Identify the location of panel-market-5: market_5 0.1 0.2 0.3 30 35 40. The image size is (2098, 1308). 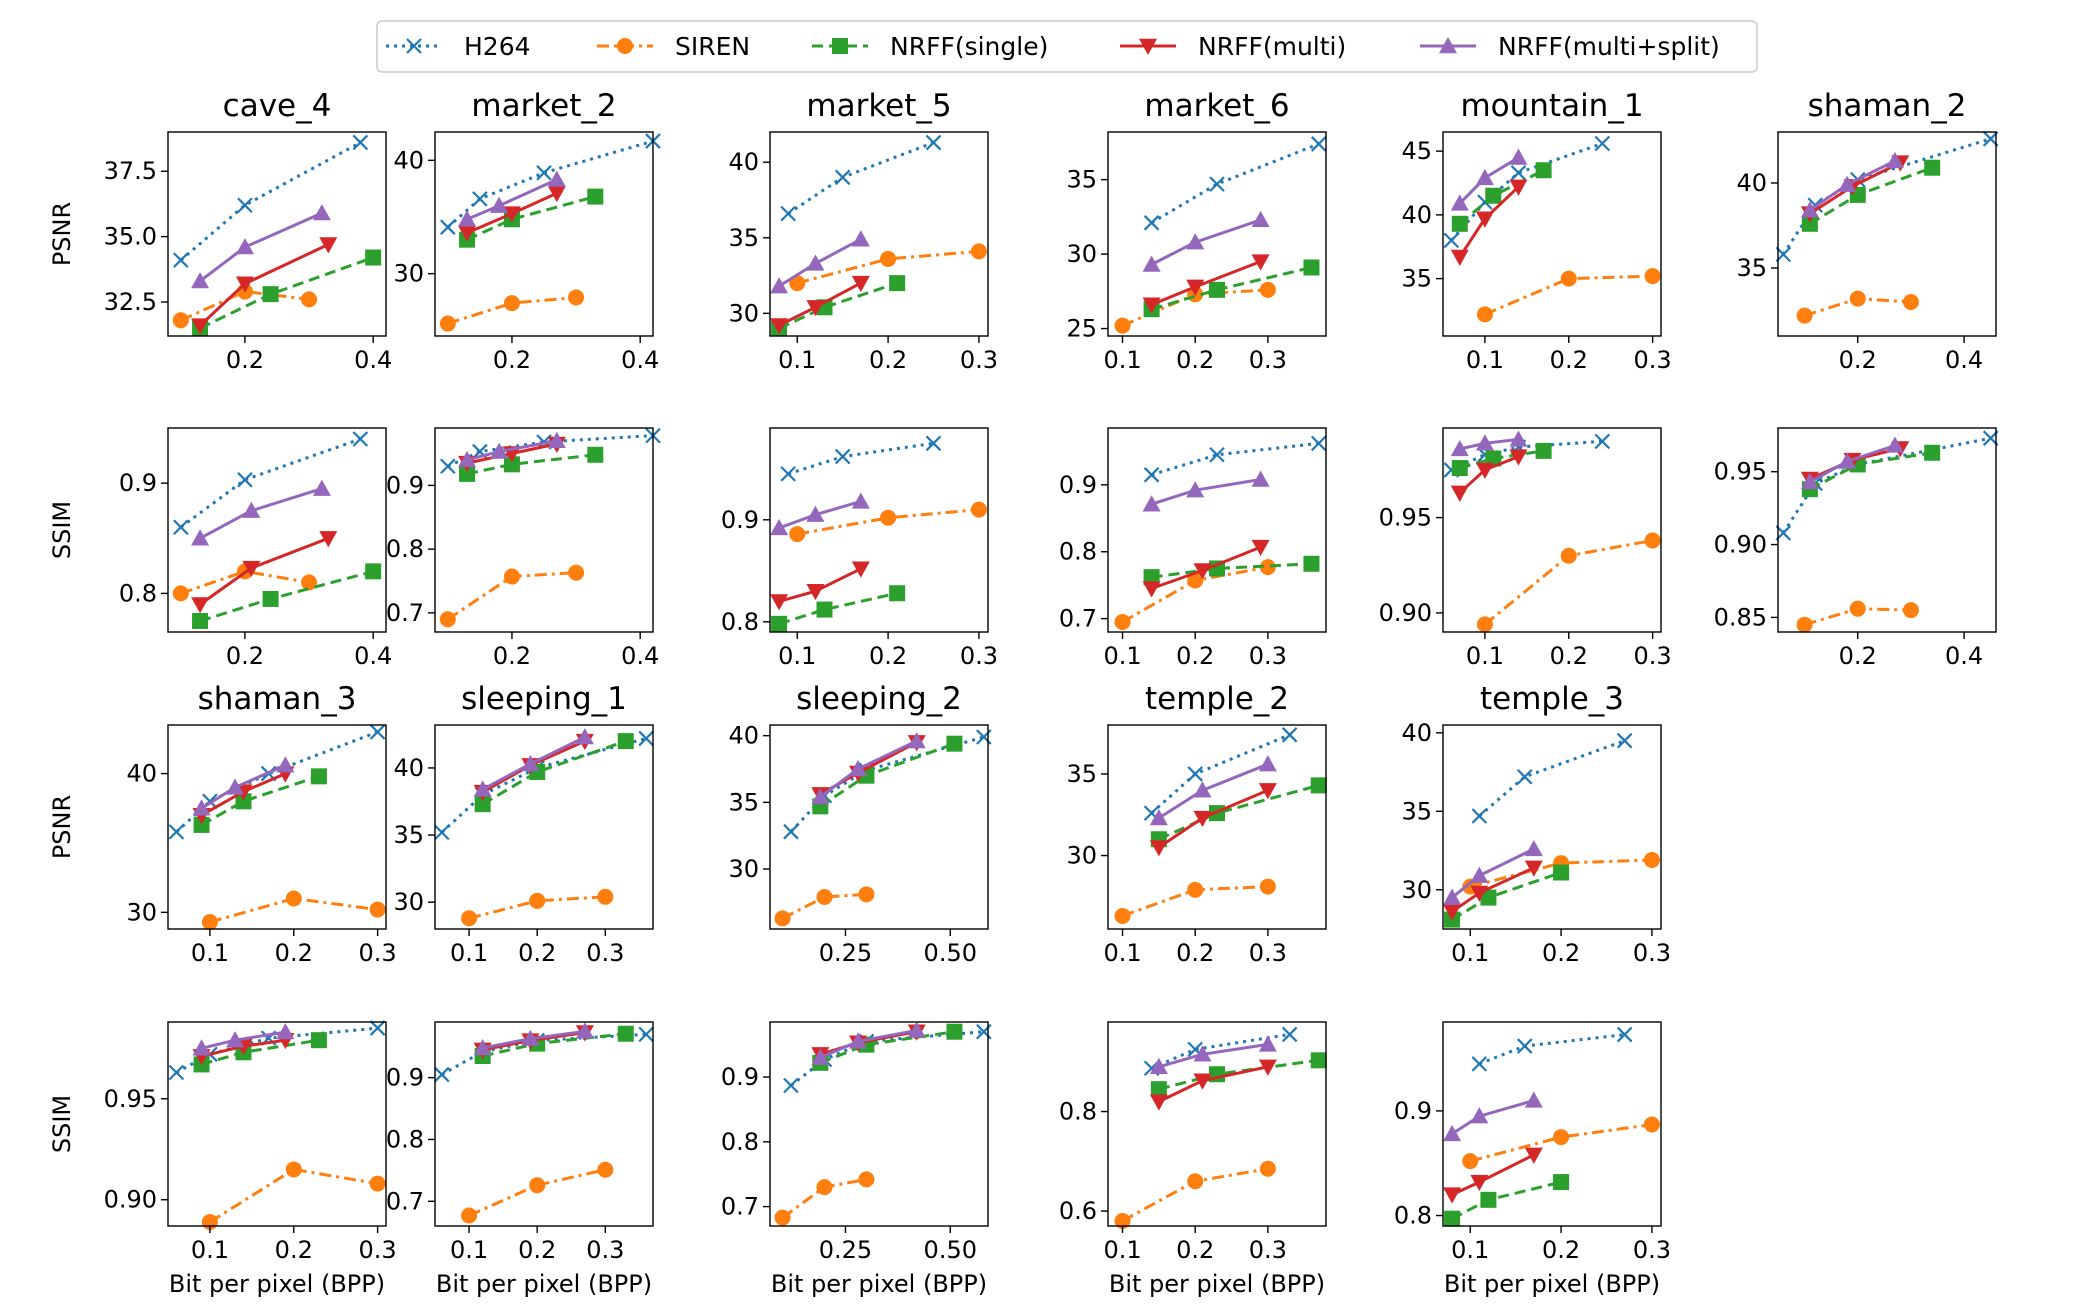
(863, 231).